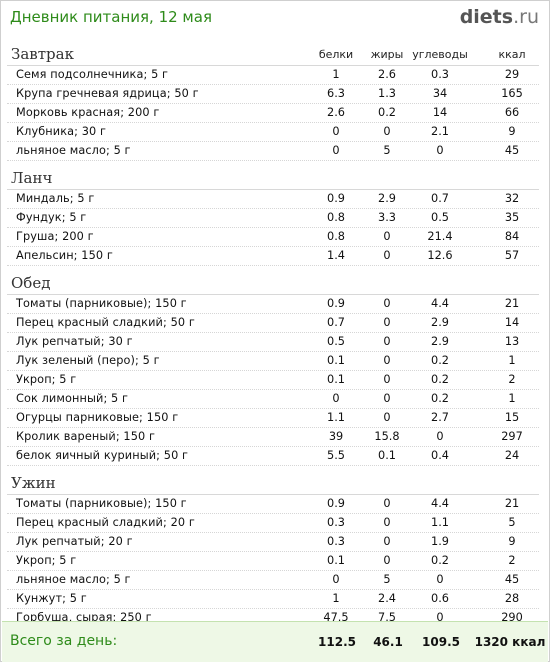 This screenshot has width=550, height=662. Describe the element at coordinates (51, 598) in the screenshot. I see `food-name: Кунжут; 5 г` at that location.